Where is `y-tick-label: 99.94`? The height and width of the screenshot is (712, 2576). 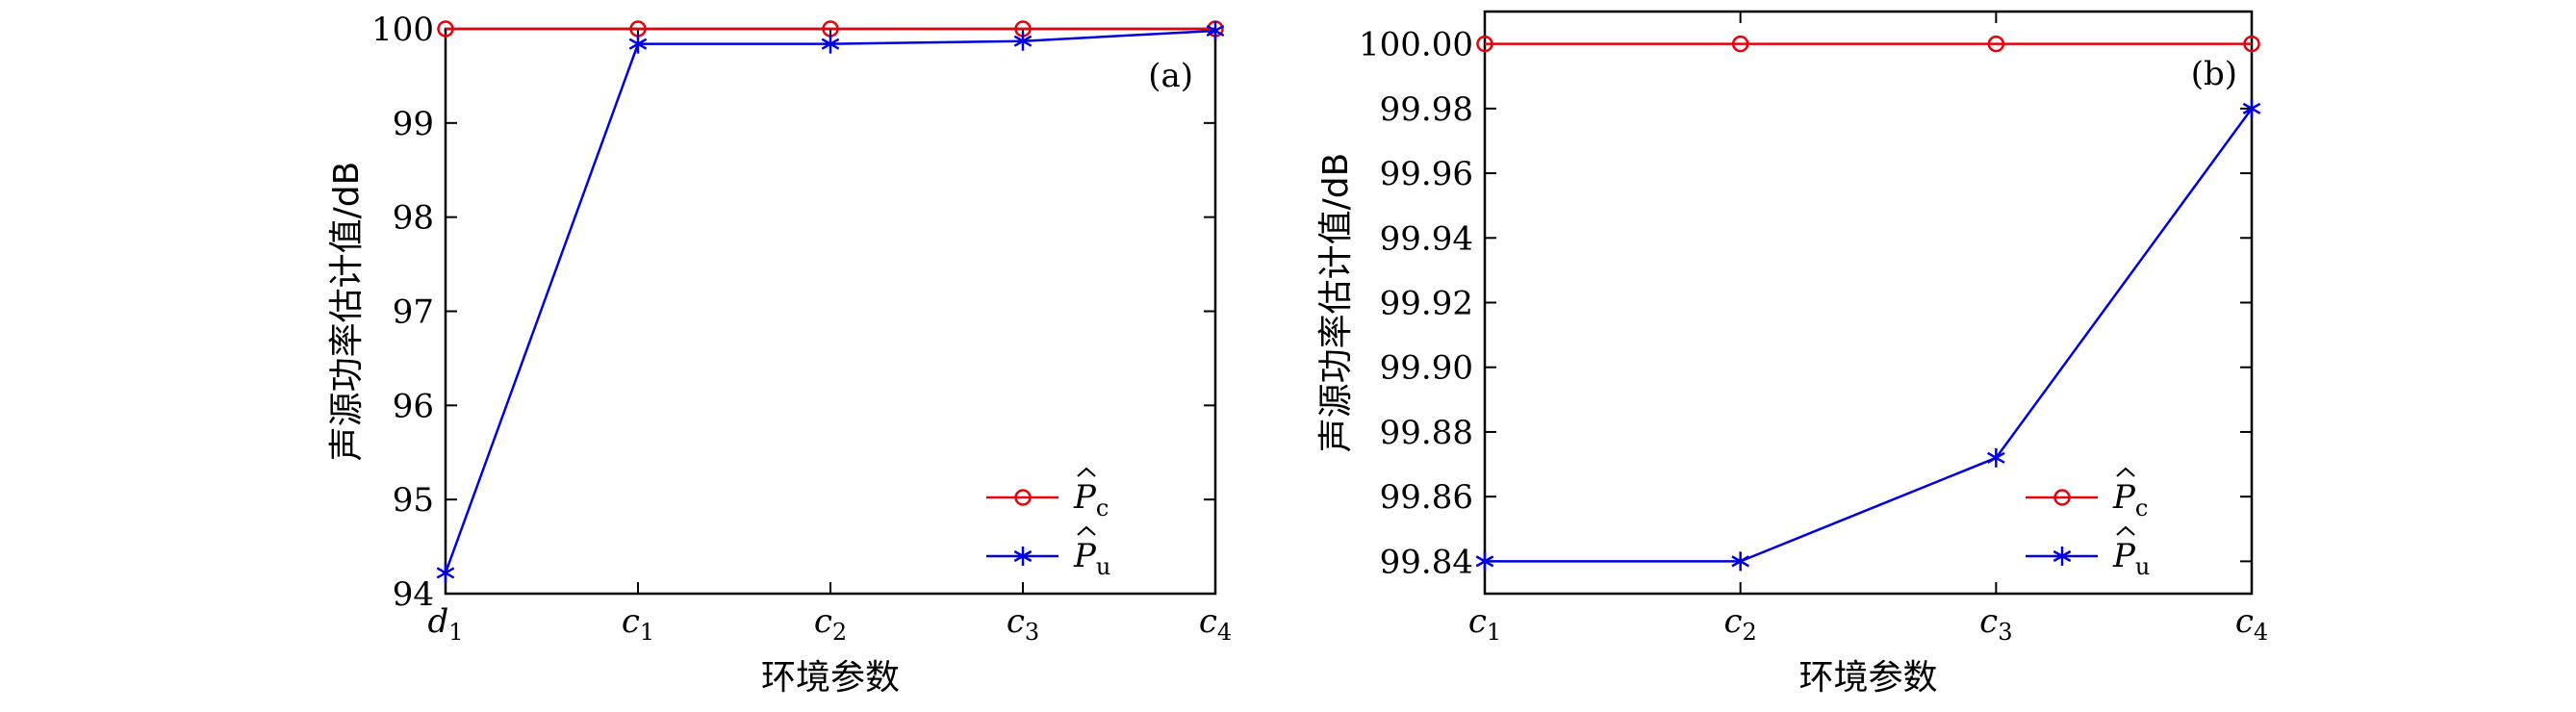 y-tick-label: 99.94 is located at coordinates (1426, 238).